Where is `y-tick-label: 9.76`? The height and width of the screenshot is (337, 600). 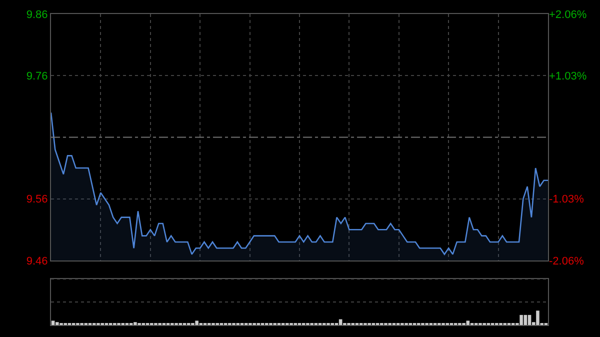 y-tick-label: 9.76 is located at coordinates (37, 76).